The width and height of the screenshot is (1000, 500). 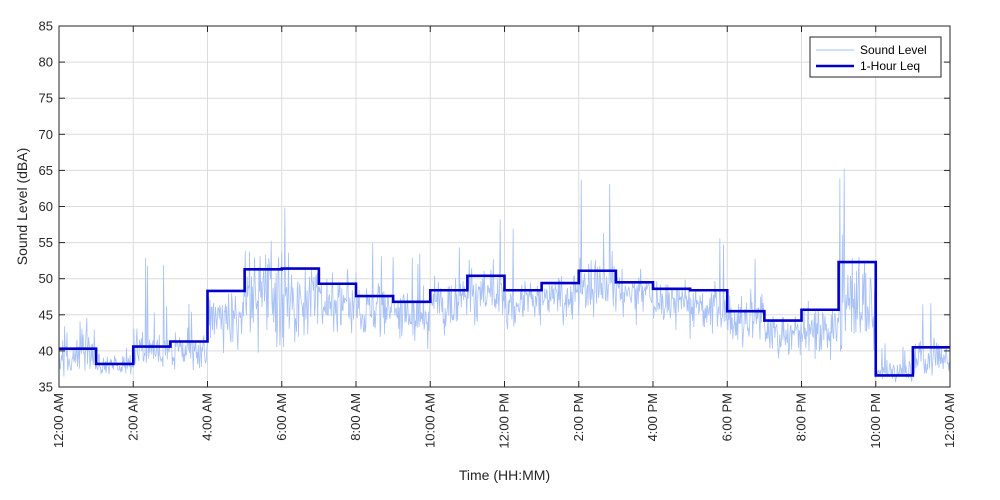 I want to click on y-tick-label: 45, so click(x=46, y=314).